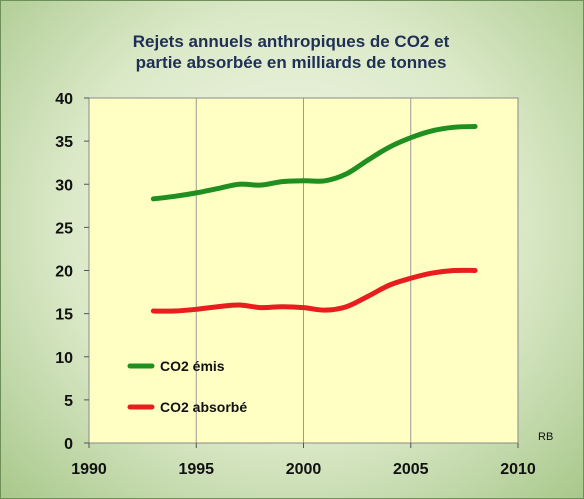 This screenshot has width=584, height=499. Describe the element at coordinates (64, 315) in the screenshot. I see `y-tick-label: 15` at that location.